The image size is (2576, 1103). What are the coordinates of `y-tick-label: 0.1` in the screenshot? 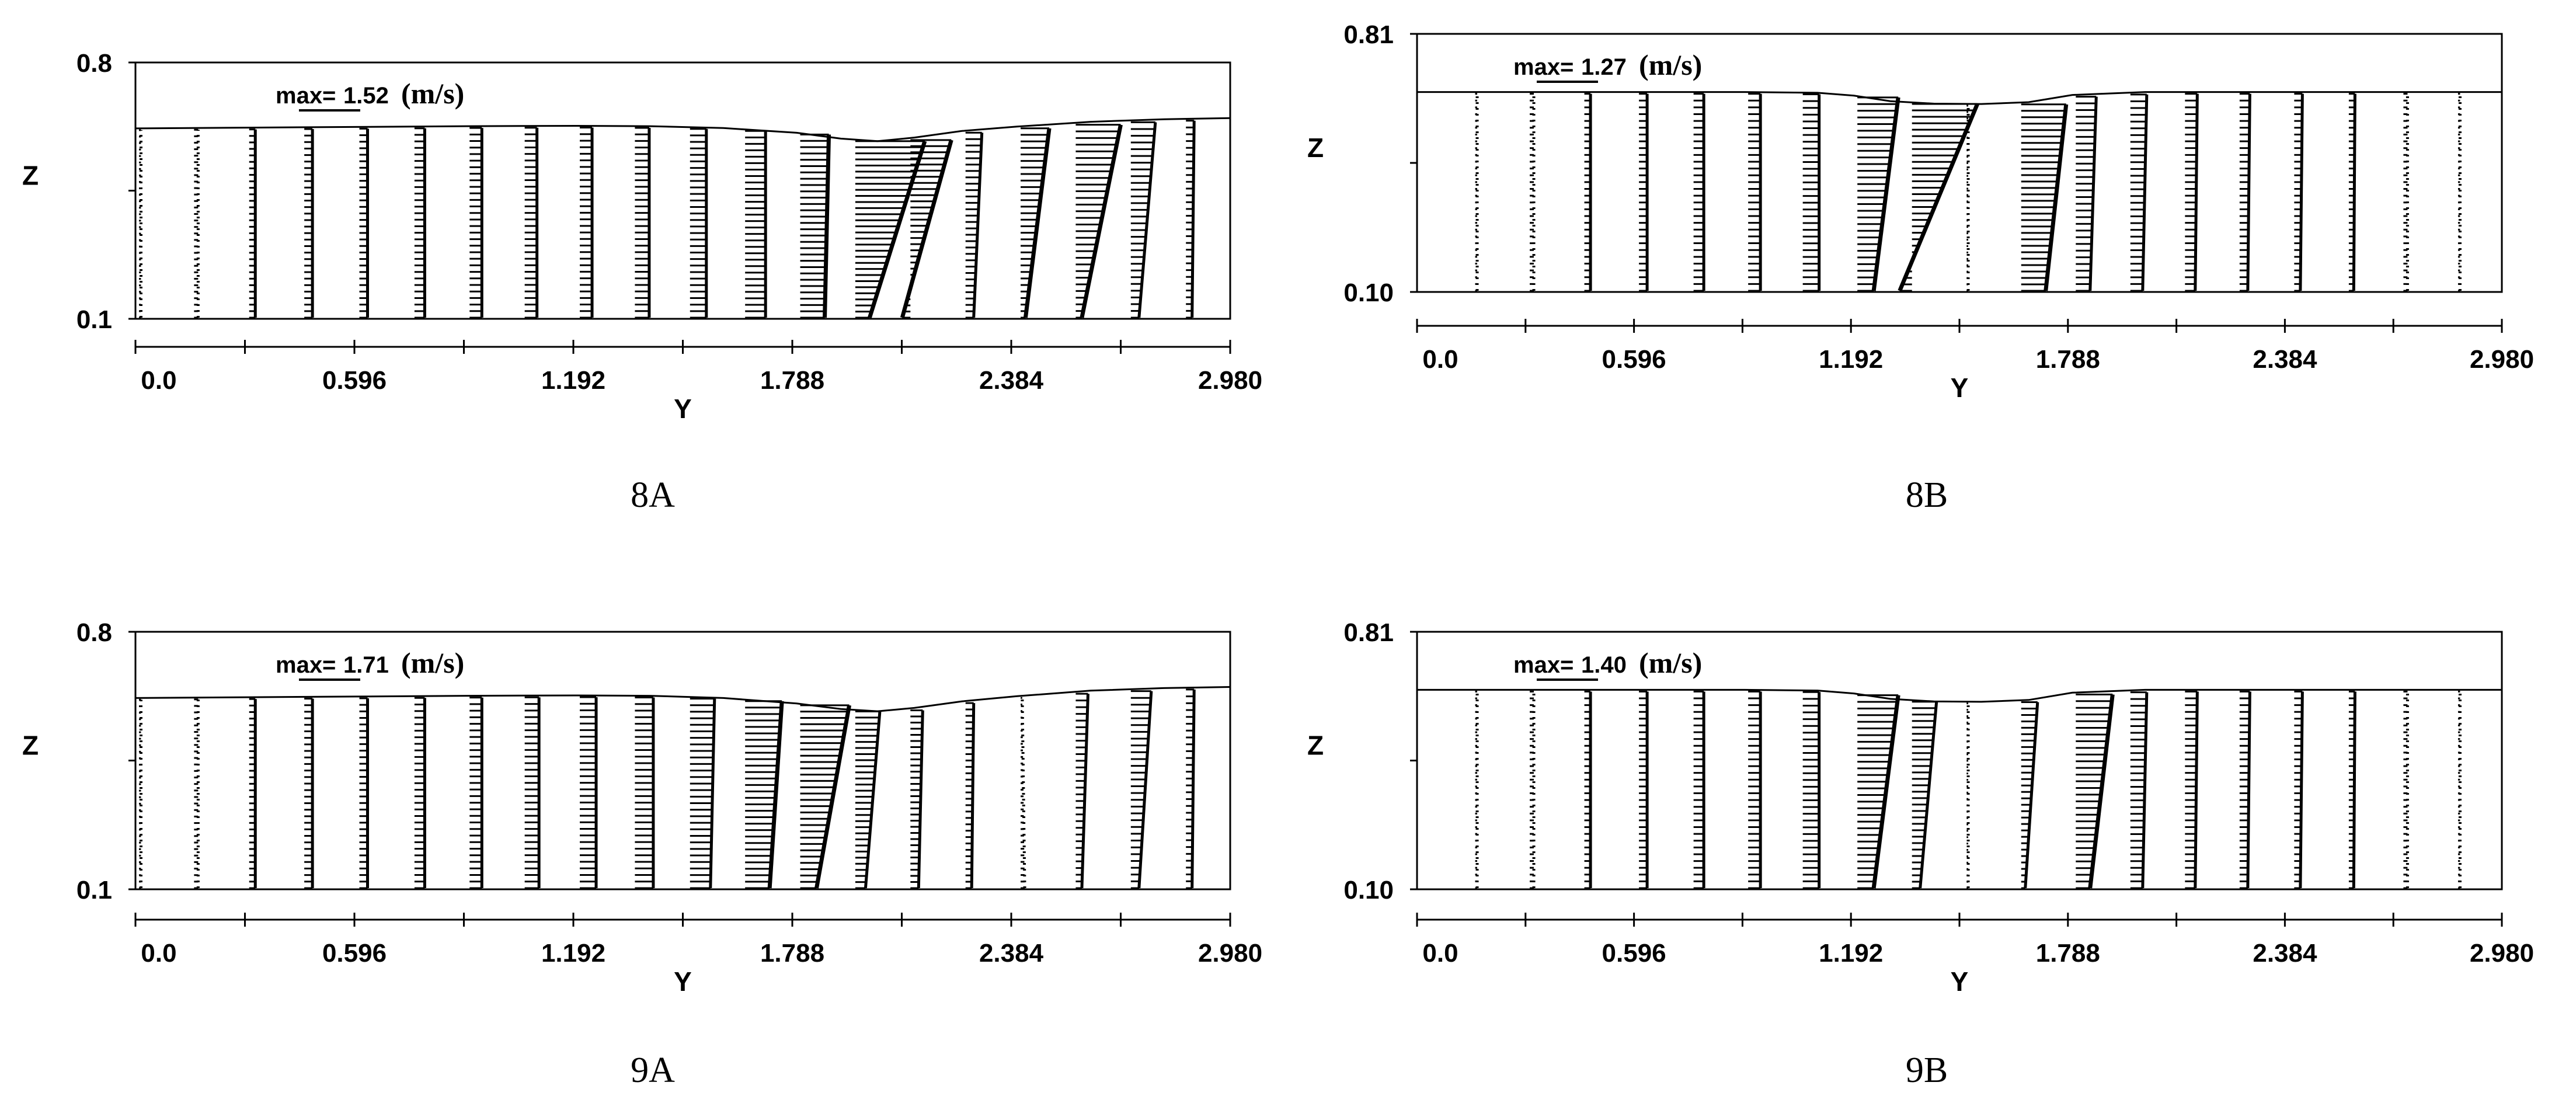 It's located at (94, 890).